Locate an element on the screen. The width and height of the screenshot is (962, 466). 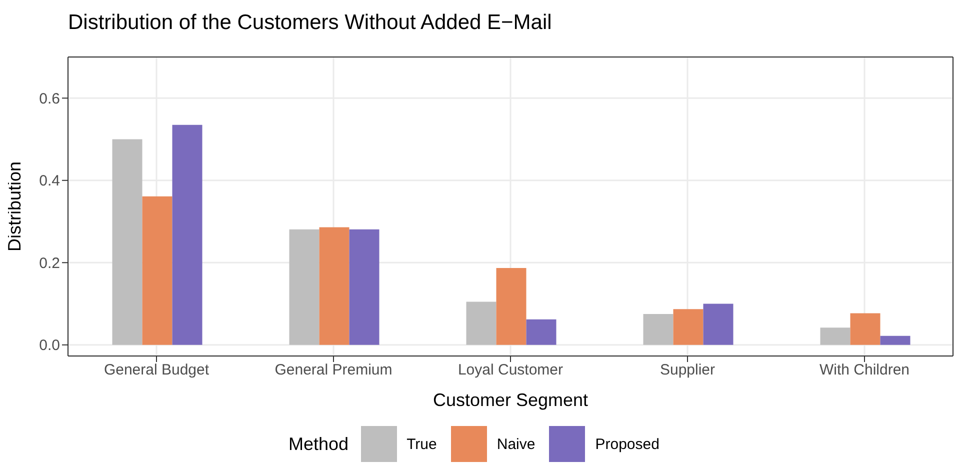
legend-label: True is located at coordinates (421, 444).